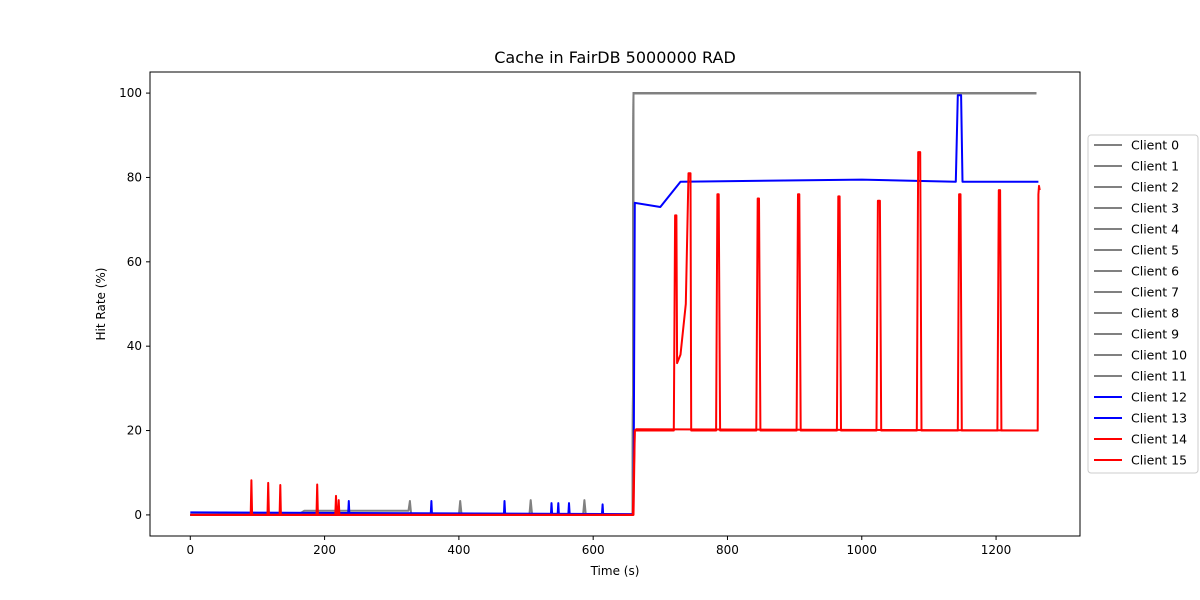 This screenshot has height=600, width=1200. What do you see at coordinates (130, 93) in the screenshot?
I see `y-tick-label: 100` at bounding box center [130, 93].